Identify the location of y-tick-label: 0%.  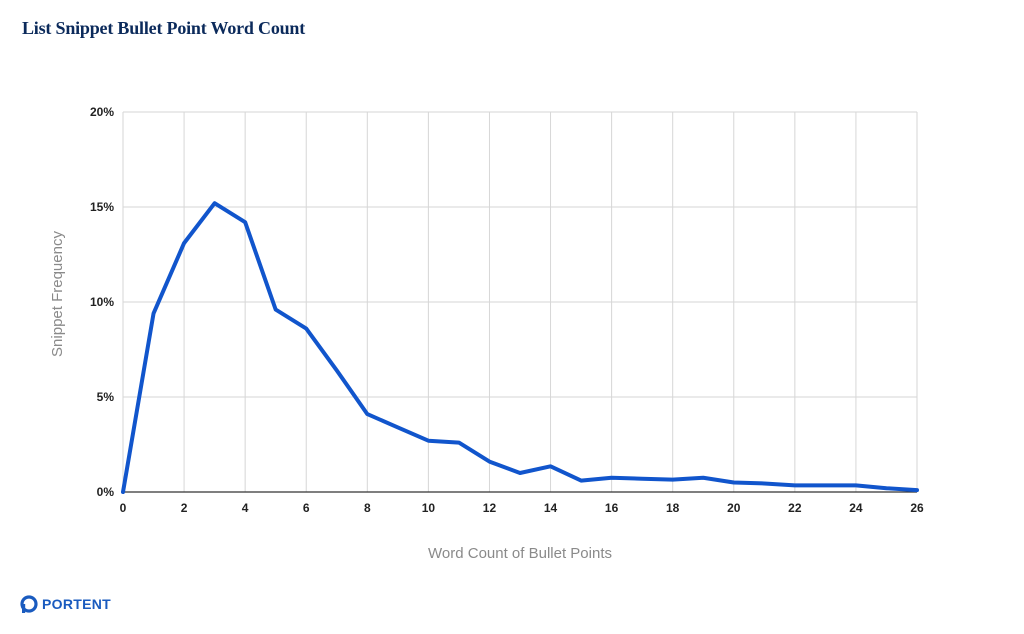
(106, 492).